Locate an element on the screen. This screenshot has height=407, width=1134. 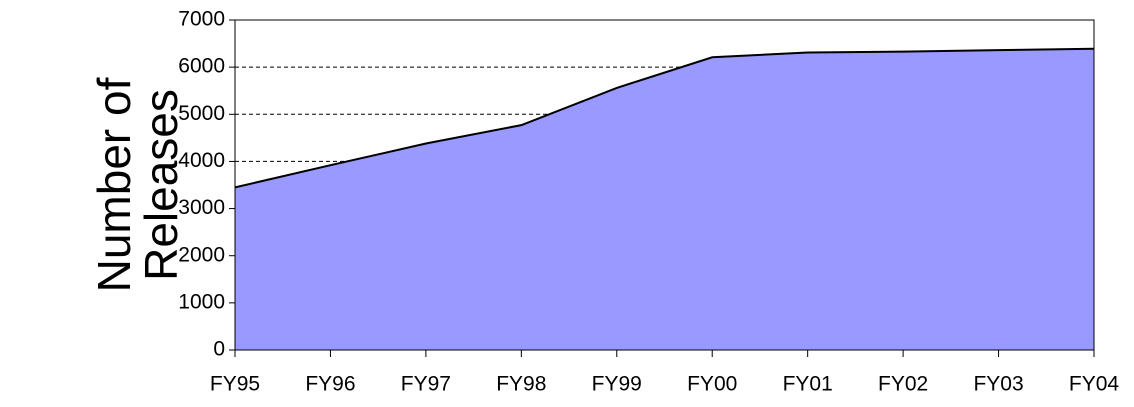
y-tick-label: 0 is located at coordinates (219, 349).